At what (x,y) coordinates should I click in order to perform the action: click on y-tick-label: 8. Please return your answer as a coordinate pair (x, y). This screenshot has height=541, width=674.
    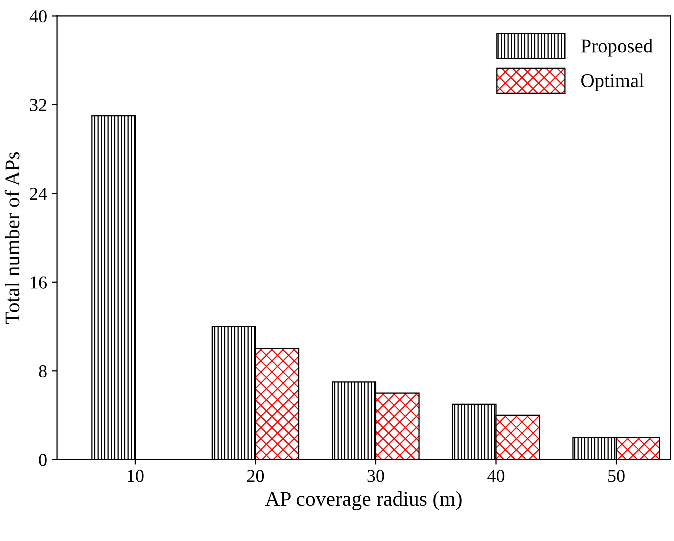
    Looking at the image, I should click on (43, 371).